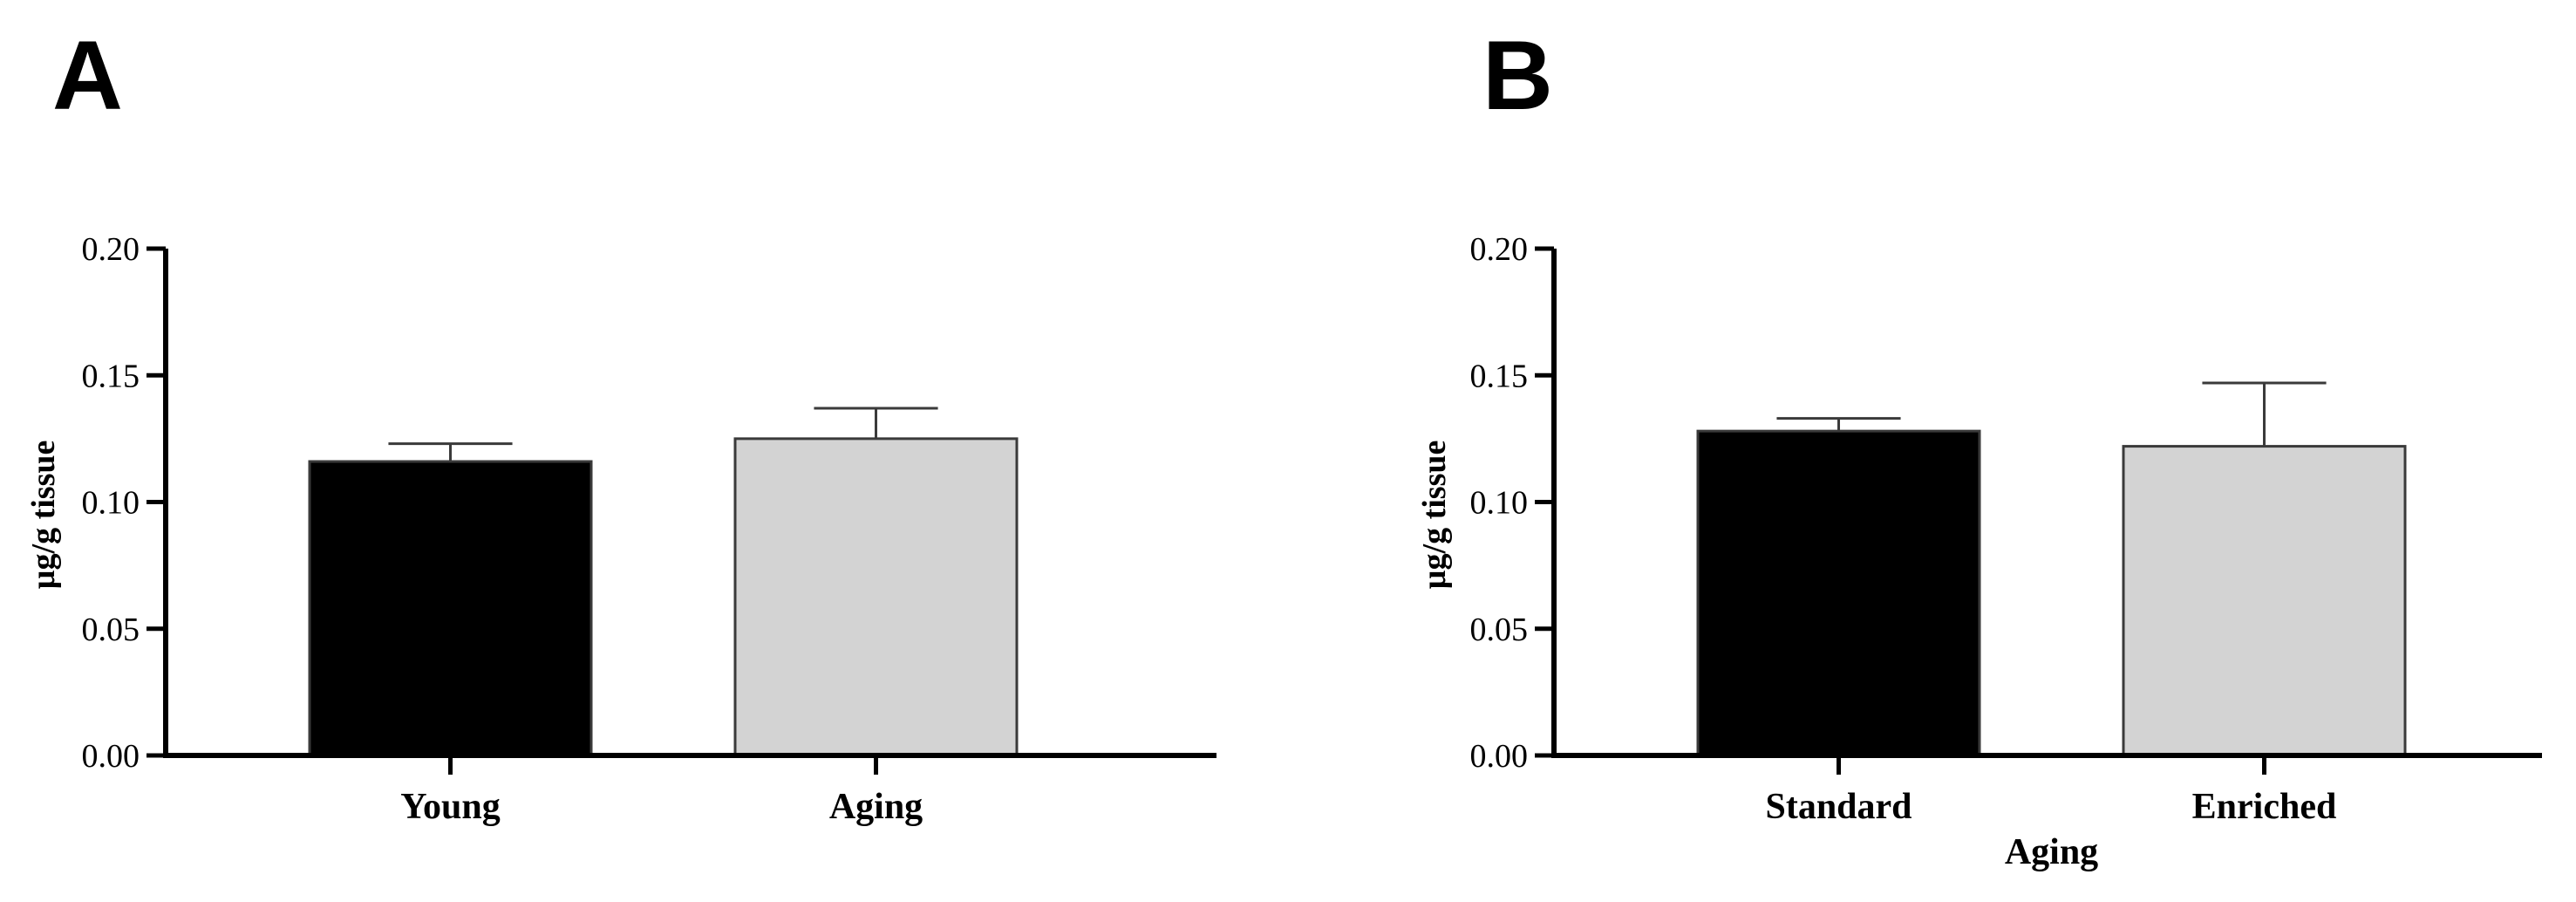  I want to click on bar-young, so click(451, 608).